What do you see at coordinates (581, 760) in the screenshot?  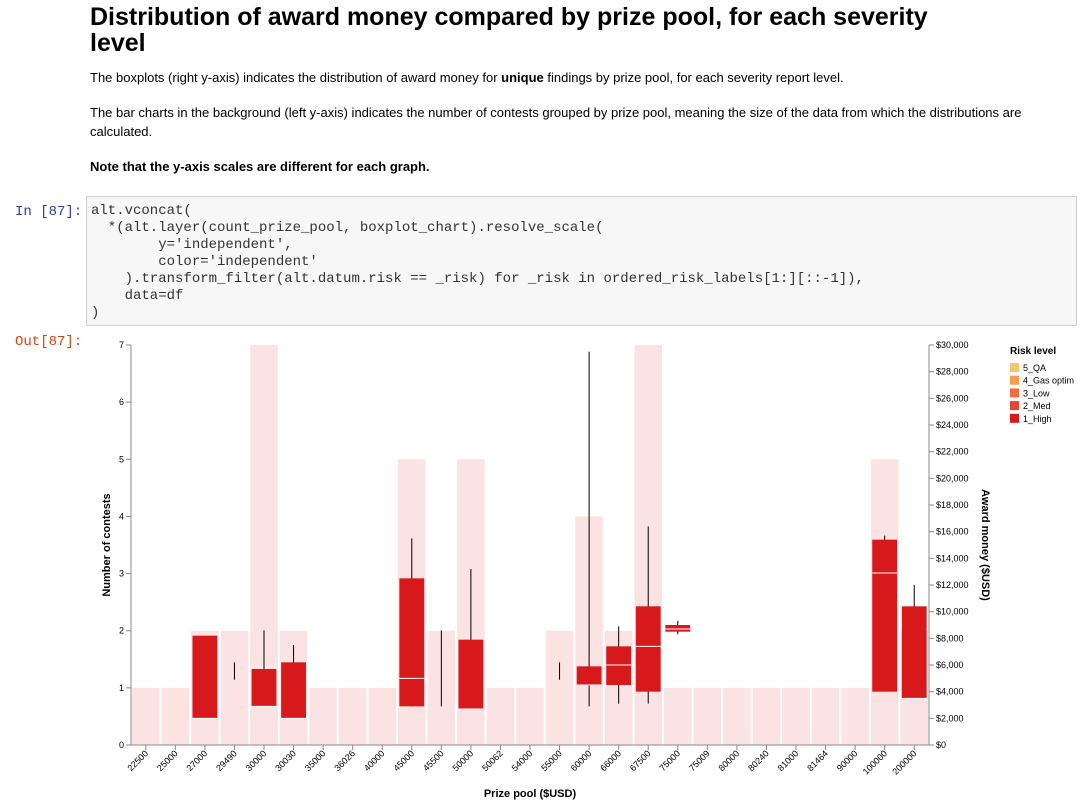 I see `x-tick-label: 60000` at bounding box center [581, 760].